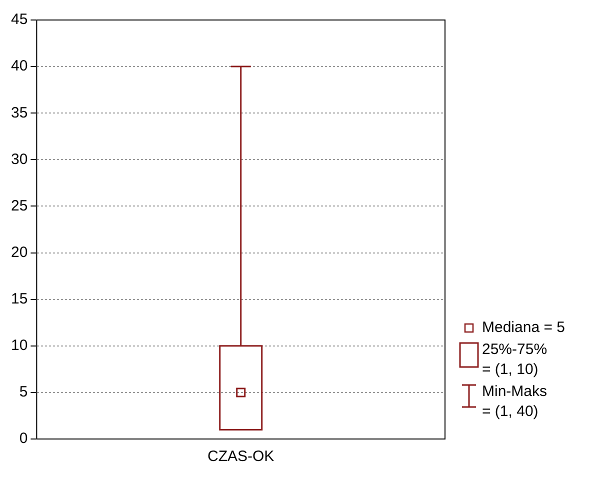 This screenshot has width=595, height=479. What do you see at coordinates (523, 328) in the screenshot?
I see `text: Mediana = 5` at bounding box center [523, 328].